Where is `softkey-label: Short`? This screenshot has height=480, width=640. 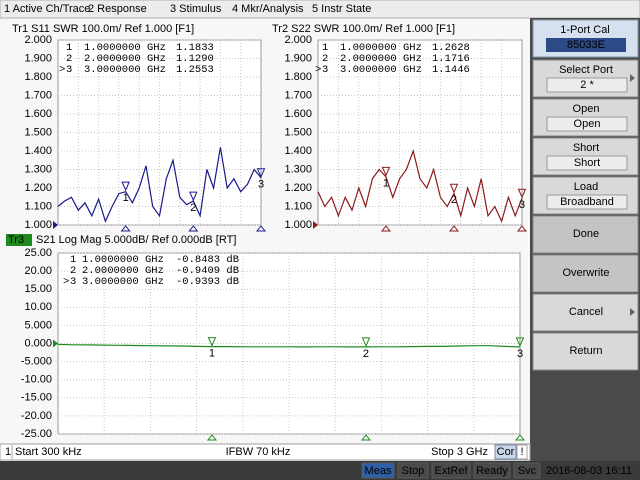
softkey-label: Short is located at coordinates (586, 148).